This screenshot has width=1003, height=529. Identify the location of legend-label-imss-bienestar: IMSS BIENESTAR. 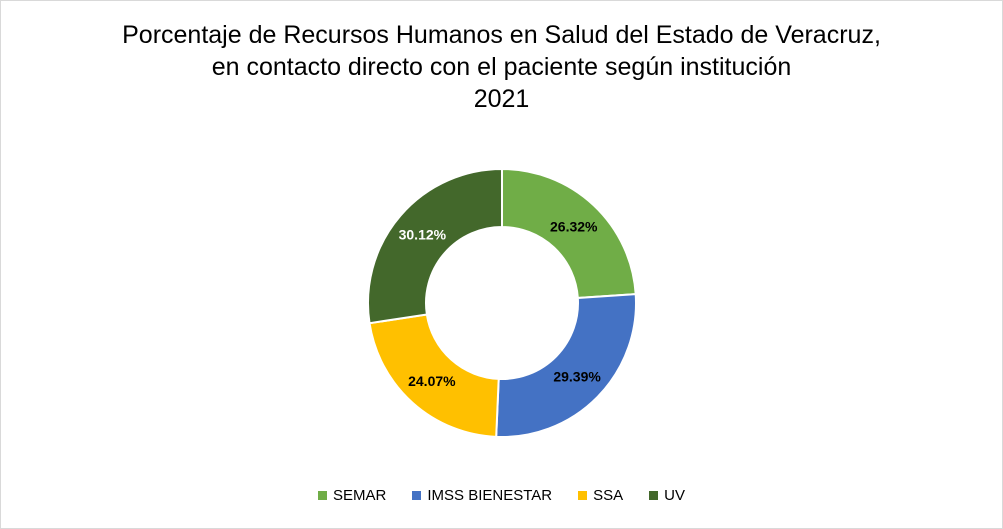
(490, 495).